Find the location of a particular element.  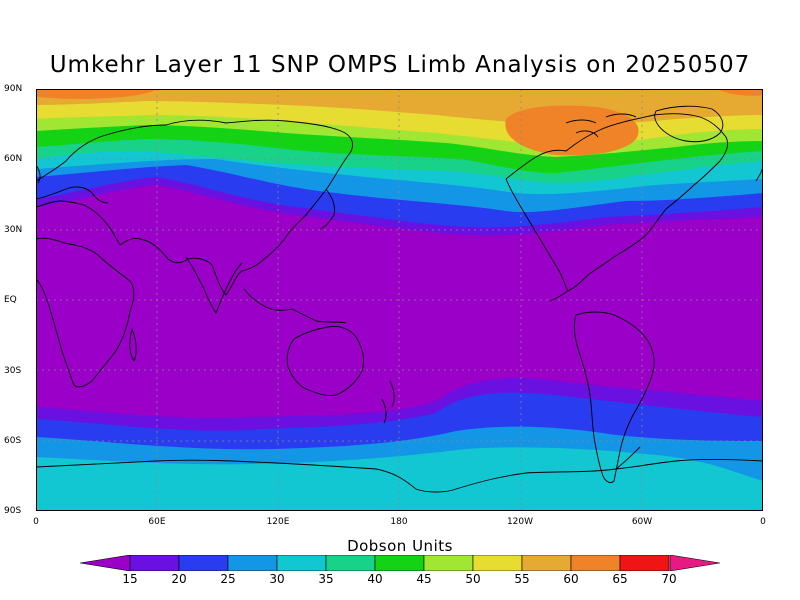

colorbar-label-30: 30 is located at coordinates (277, 579).